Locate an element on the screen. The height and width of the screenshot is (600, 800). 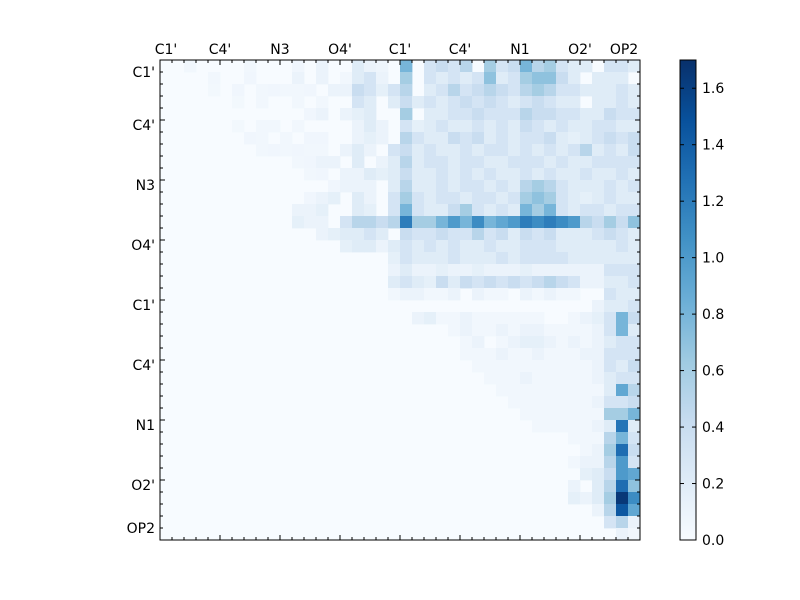
y-tick-label: O4' is located at coordinates (143, 246).